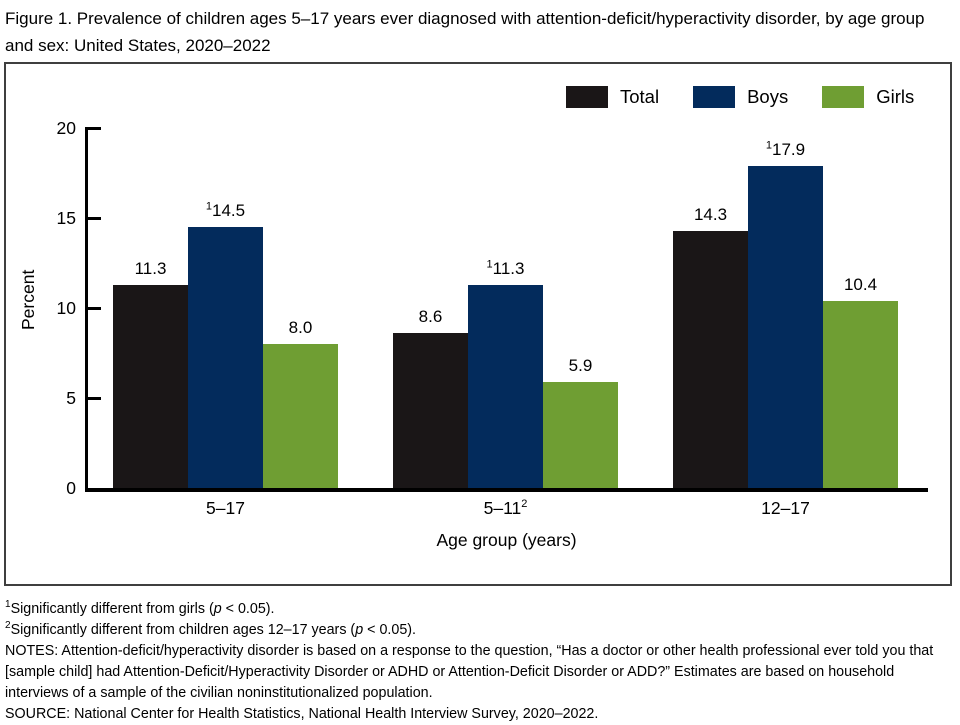 The height and width of the screenshot is (725, 960). What do you see at coordinates (225, 210) in the screenshot?
I see `bar-value-label: 114.5` at bounding box center [225, 210].